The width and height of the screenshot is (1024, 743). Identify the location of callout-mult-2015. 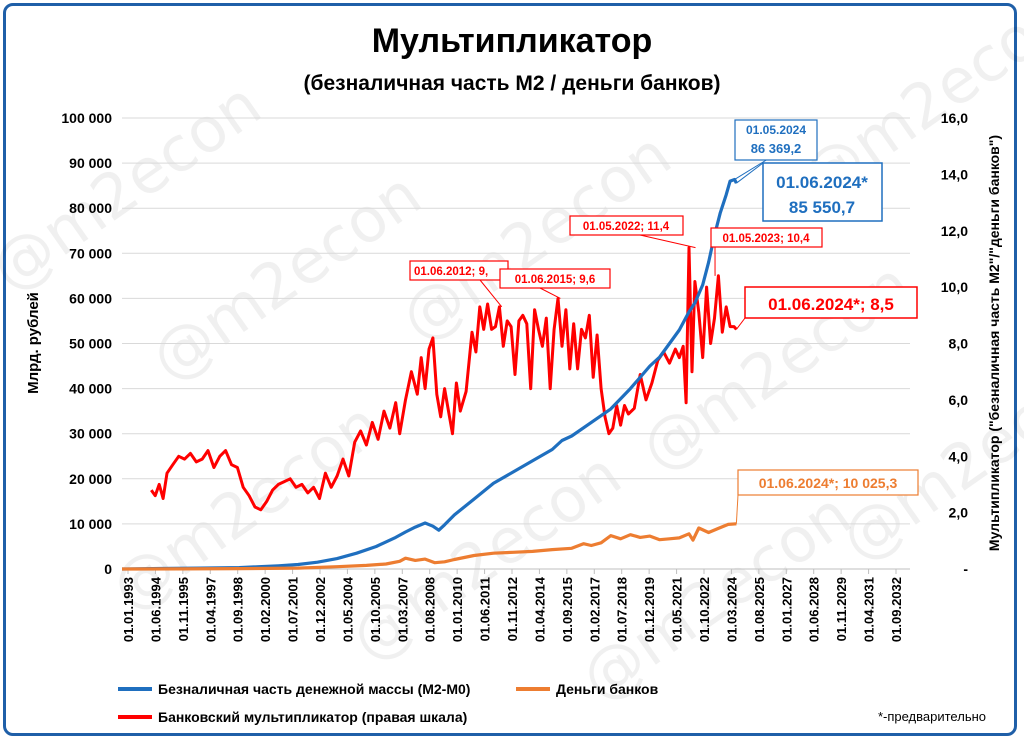
(555, 278).